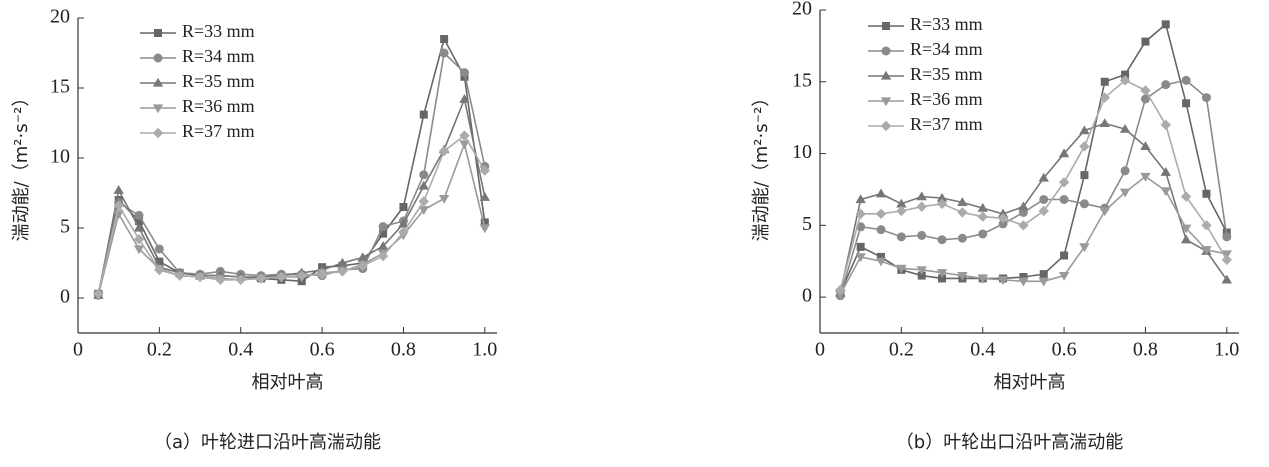 This screenshot has height=467, width=1269. What do you see at coordinates (1145, 350) in the screenshot?
I see `x-tick-label: 0.8` at bounding box center [1145, 350].